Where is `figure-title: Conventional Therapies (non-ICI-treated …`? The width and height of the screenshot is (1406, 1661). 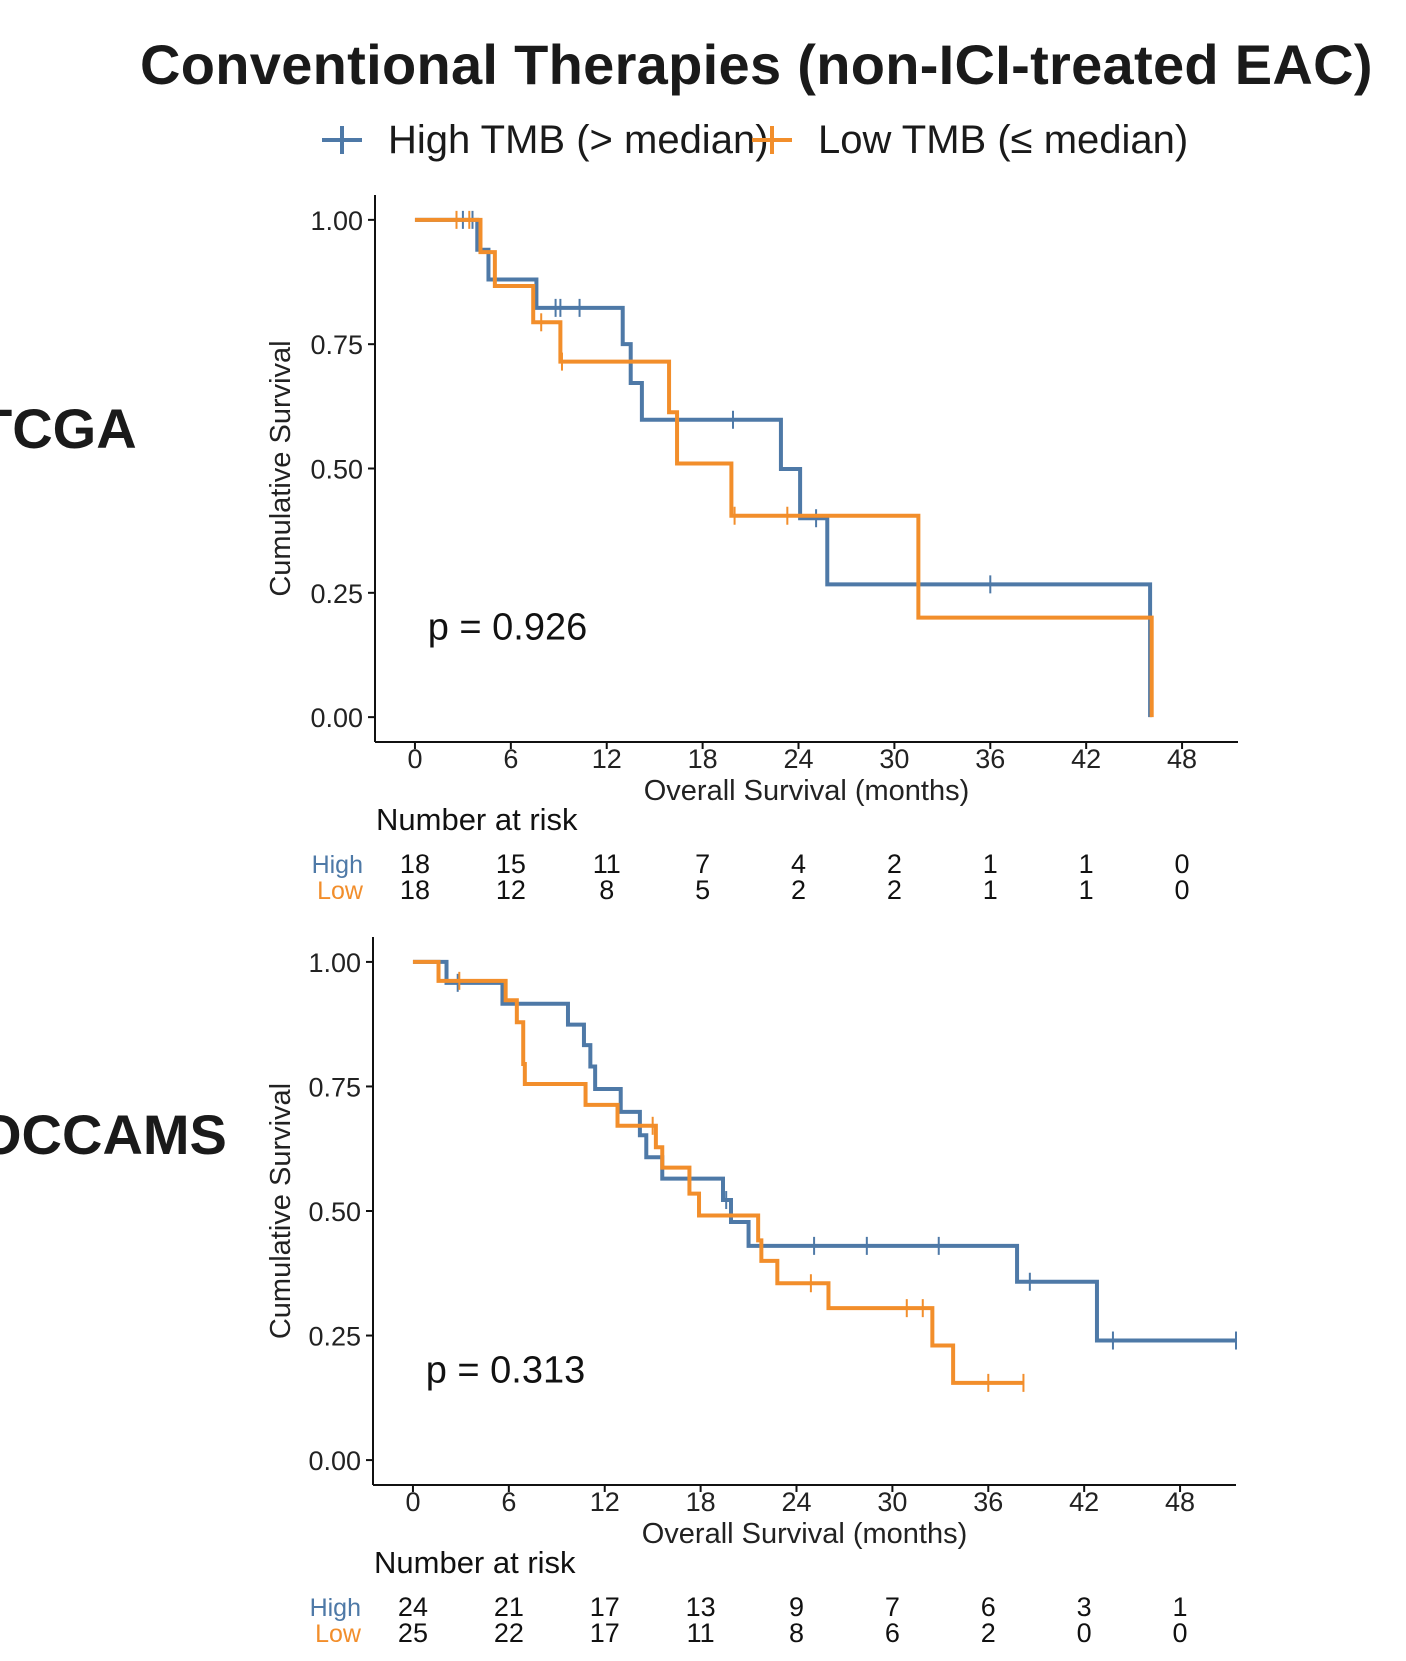 figure-title: Conventional Therapies (non-ICI-treated … is located at coordinates (756, 64).